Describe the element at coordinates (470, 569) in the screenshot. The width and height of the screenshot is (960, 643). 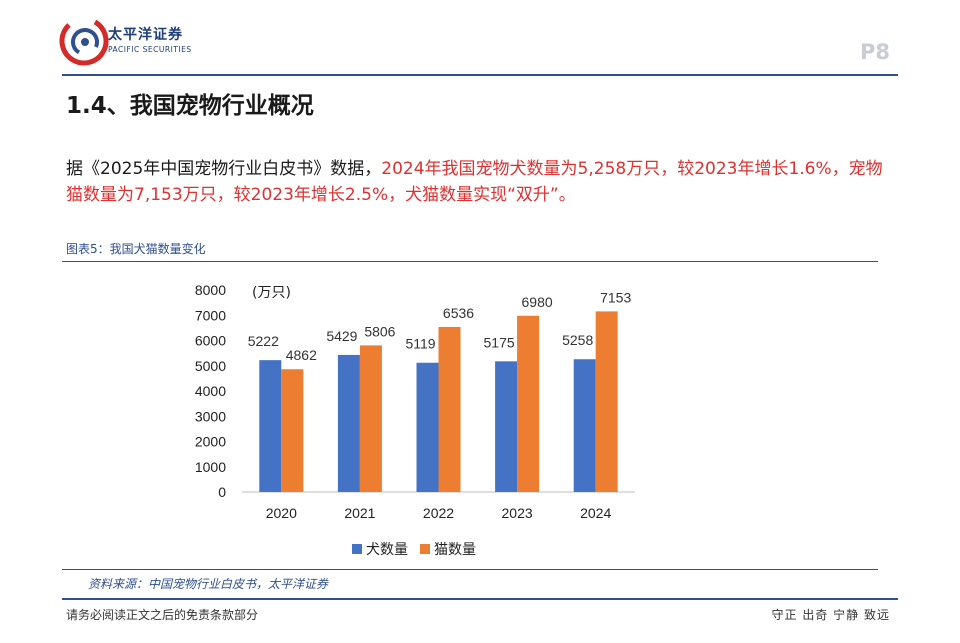
I see `source-divider` at that location.